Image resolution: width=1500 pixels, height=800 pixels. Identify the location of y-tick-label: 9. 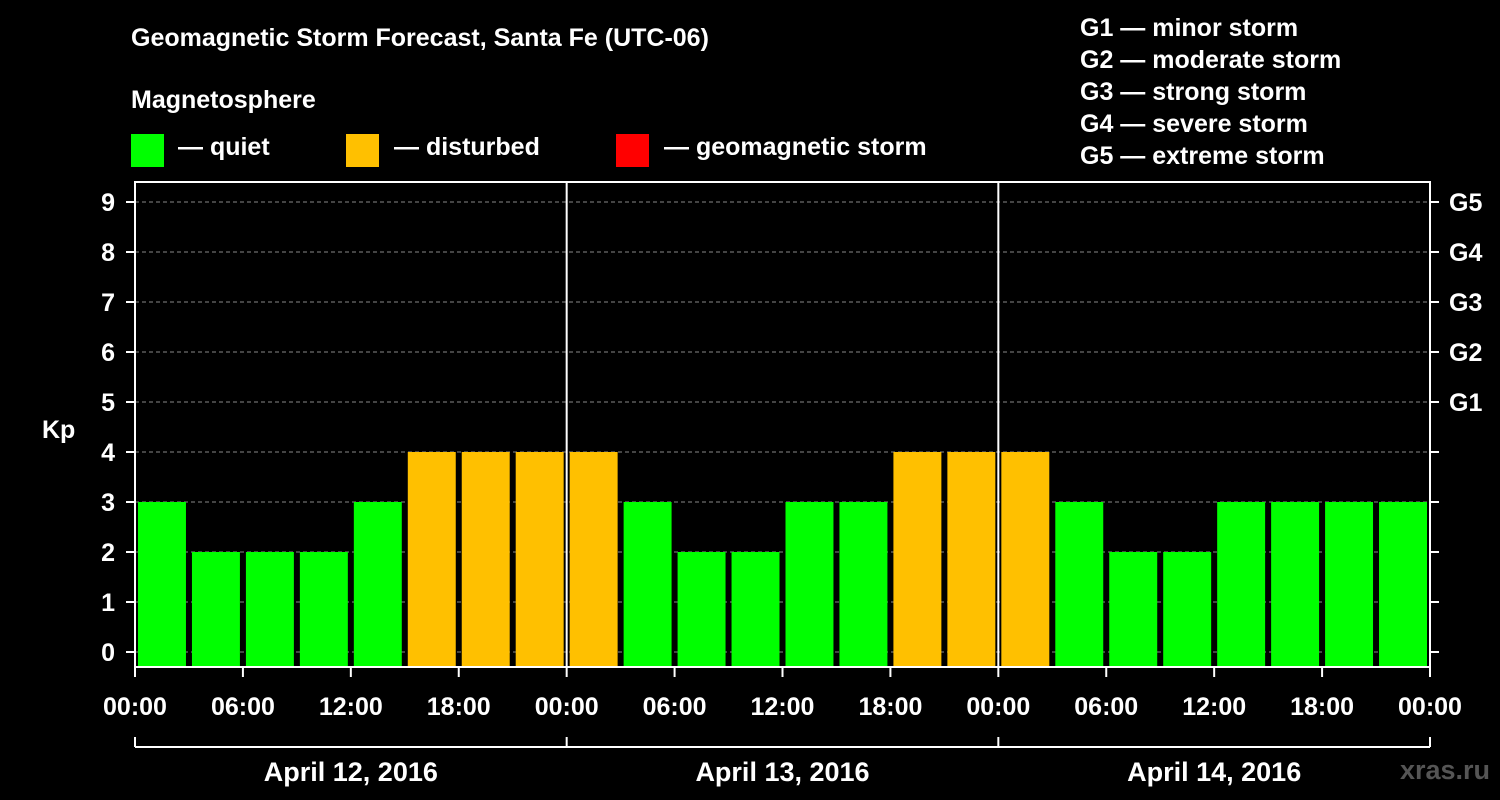
(108, 203).